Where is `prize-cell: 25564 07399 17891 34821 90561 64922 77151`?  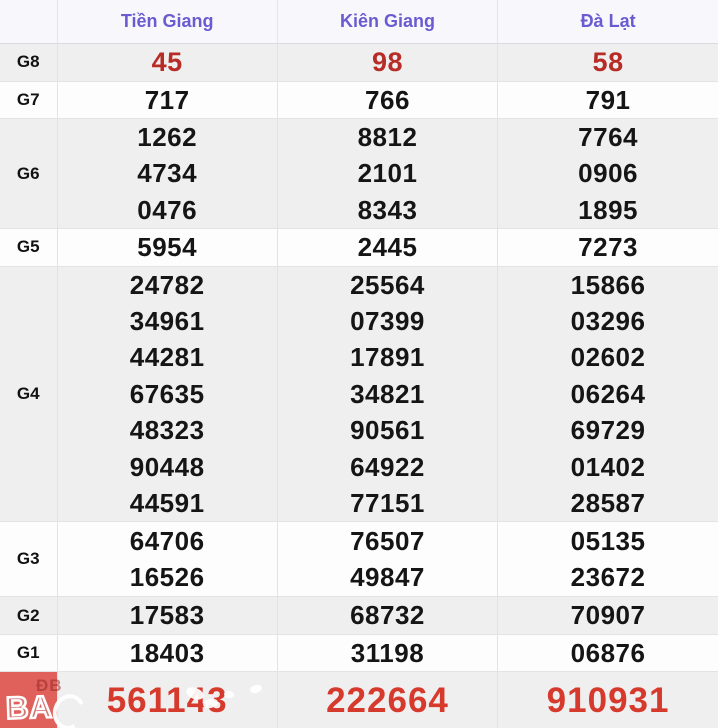
prize-cell: 25564 07399 17891 34821 90561 64922 77151 is located at coordinates (388, 394).